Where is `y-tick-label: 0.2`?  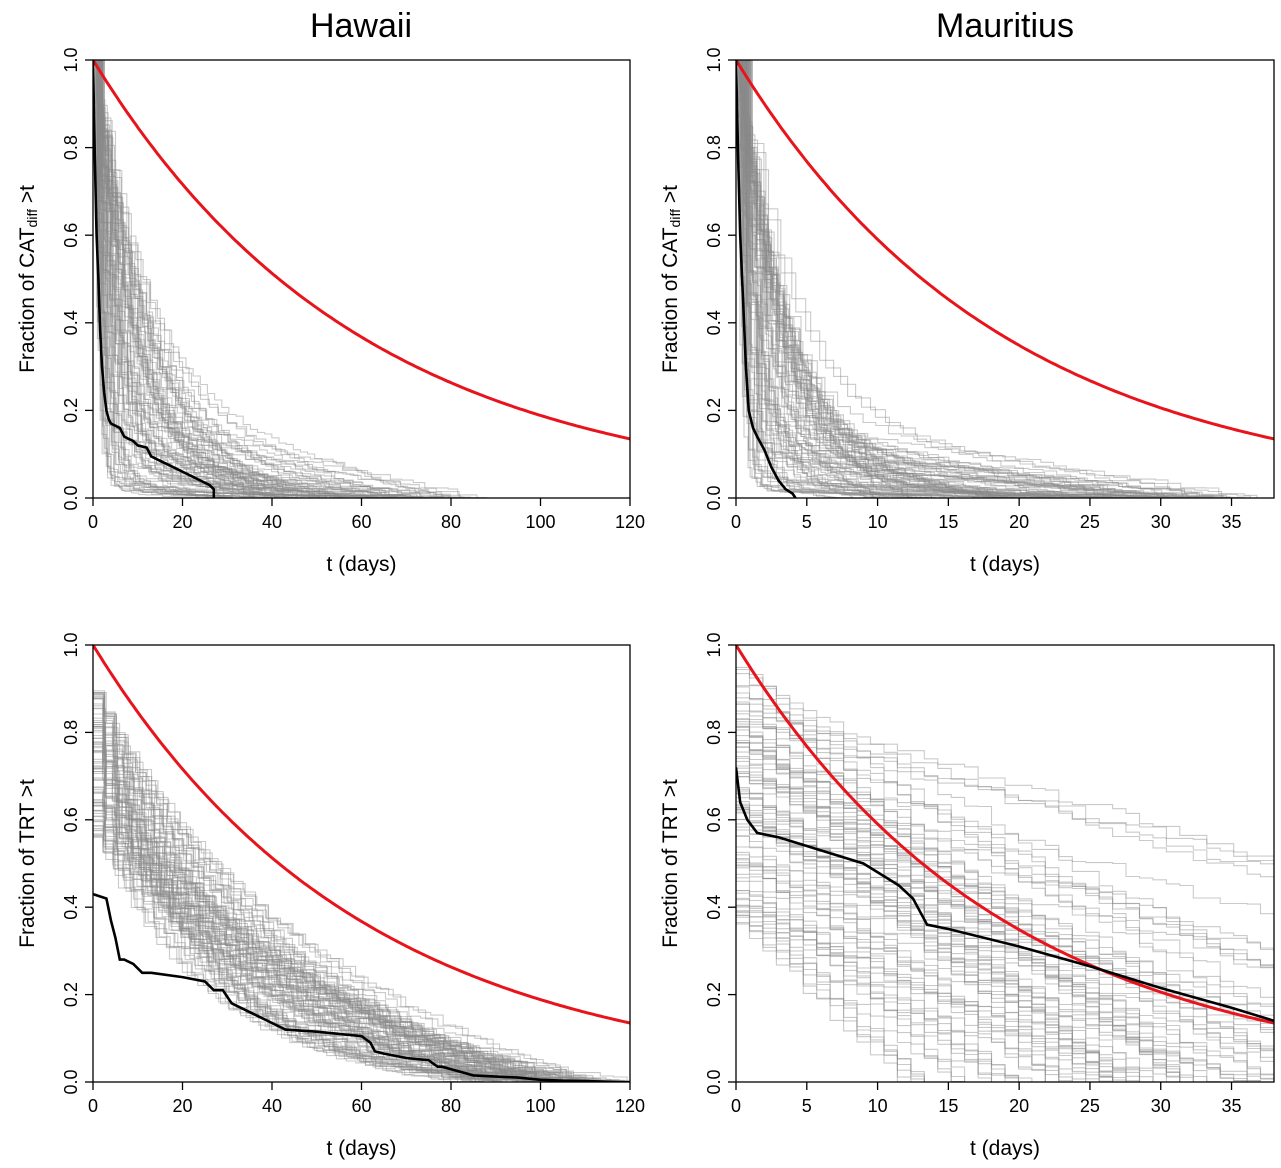 y-tick-label: 0.2 is located at coordinates (714, 994).